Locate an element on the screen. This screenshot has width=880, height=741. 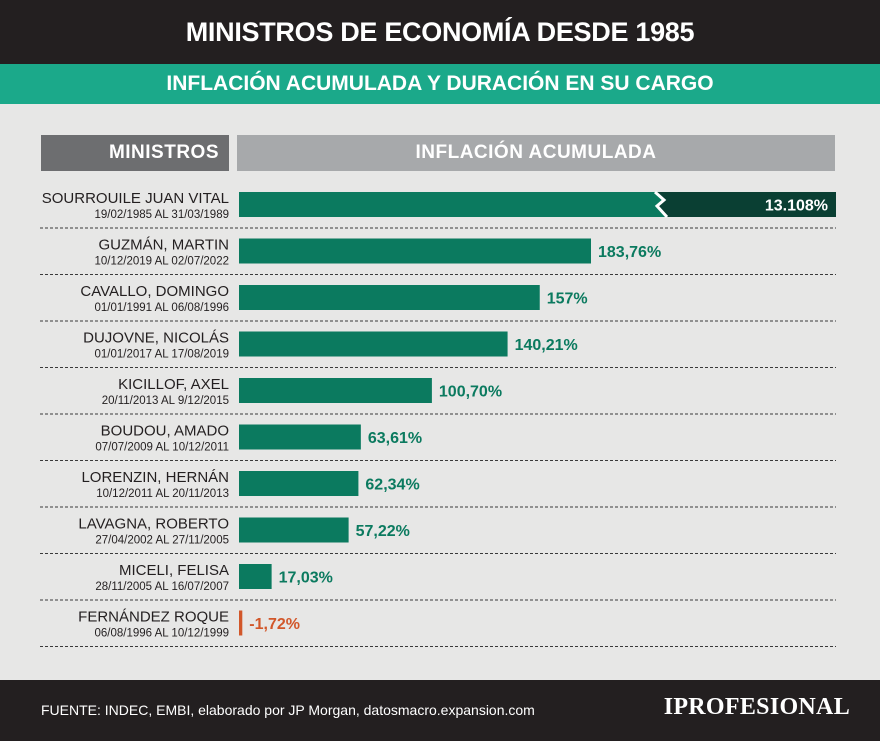
bar-value-label: 100,70% is located at coordinates (470, 392).